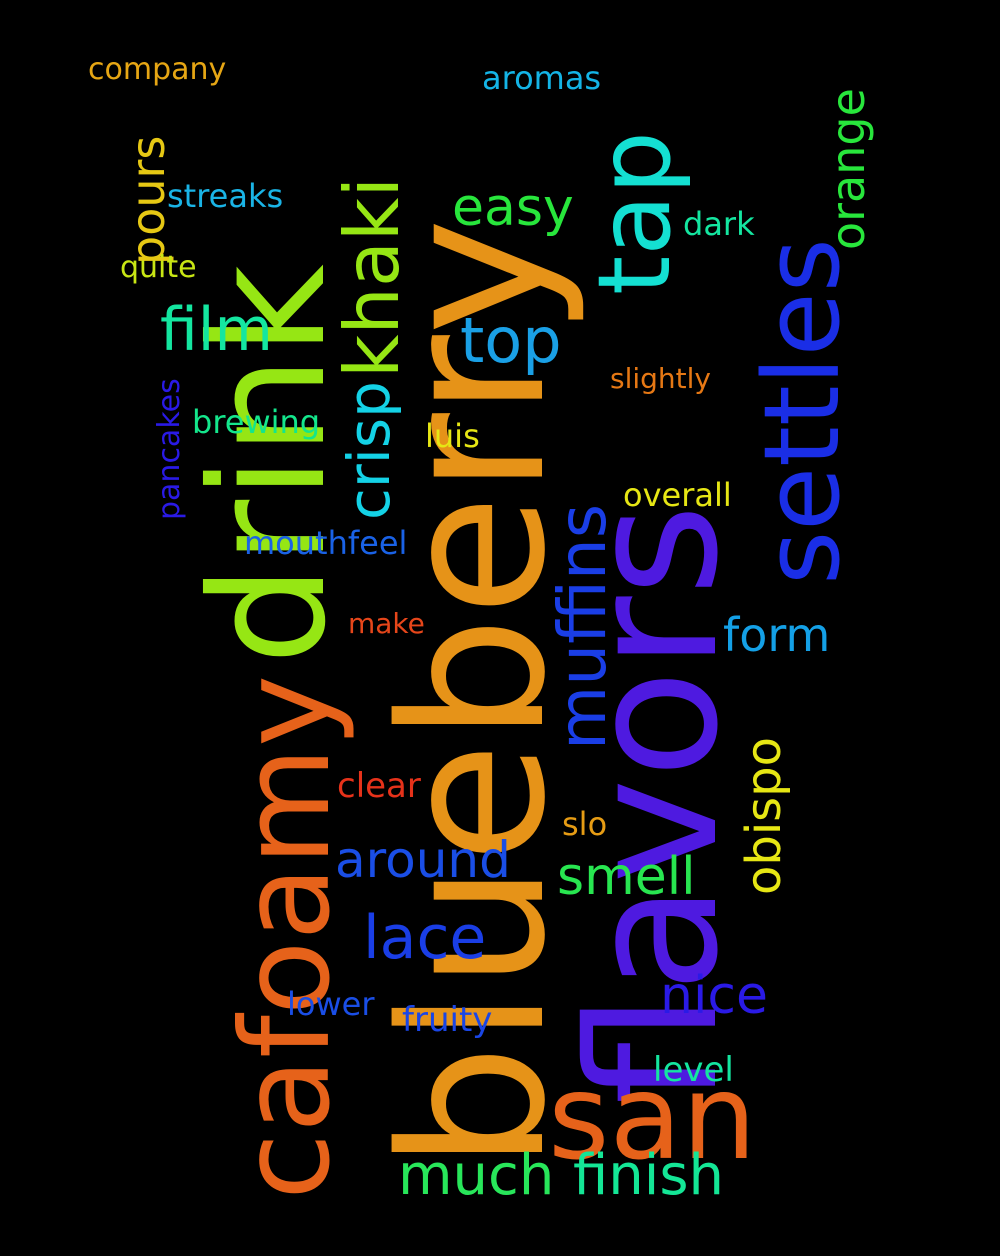 The width and height of the screenshot is (1000, 1256). Describe the element at coordinates (542, 78) in the screenshot. I see `word-aromas: aromas` at that location.